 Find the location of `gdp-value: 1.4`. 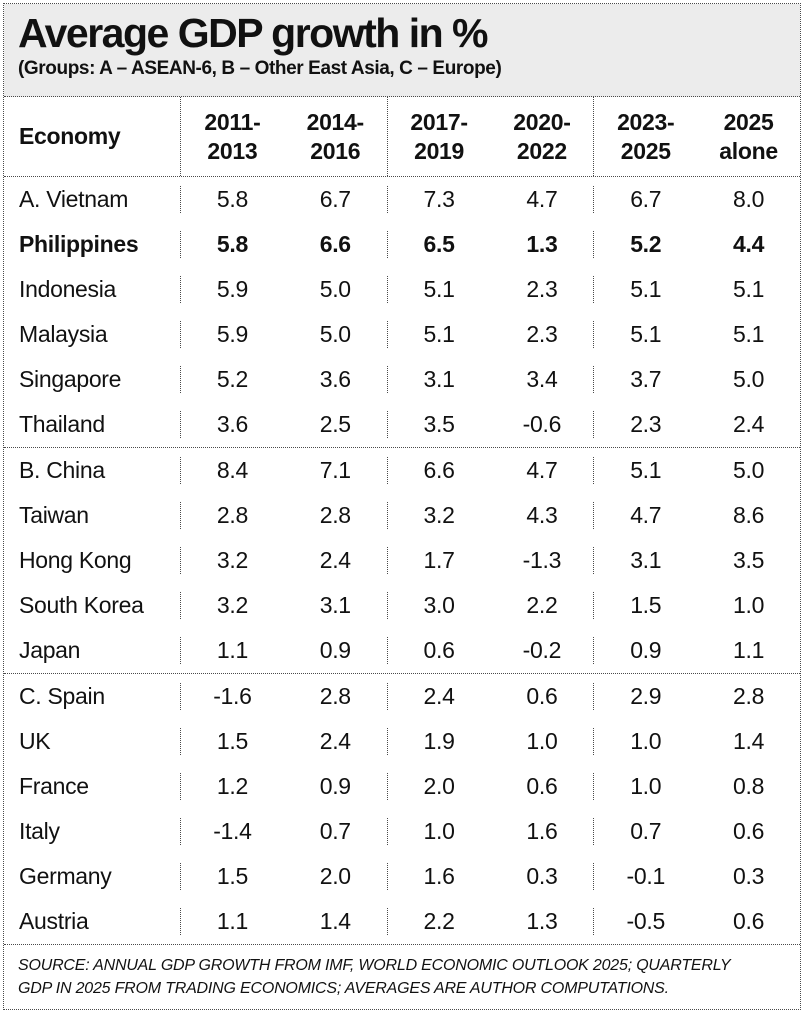

gdp-value: 1.4 is located at coordinates (749, 741).